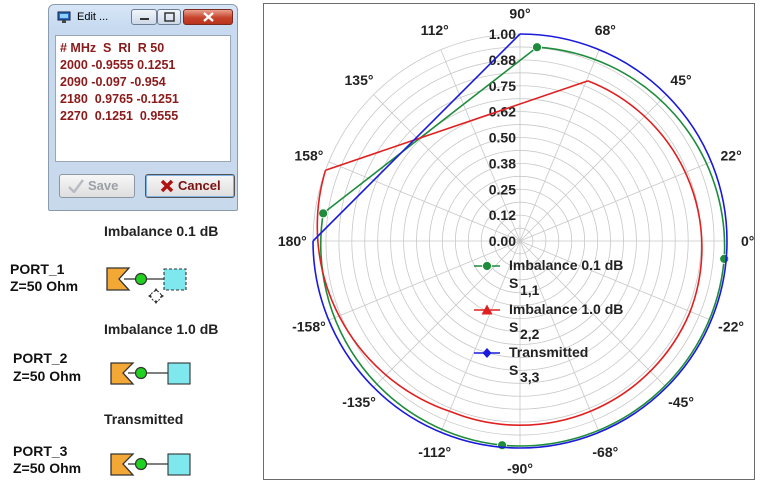  Describe the element at coordinates (292, 241) in the screenshot. I see `angle-label: 180°` at that location.